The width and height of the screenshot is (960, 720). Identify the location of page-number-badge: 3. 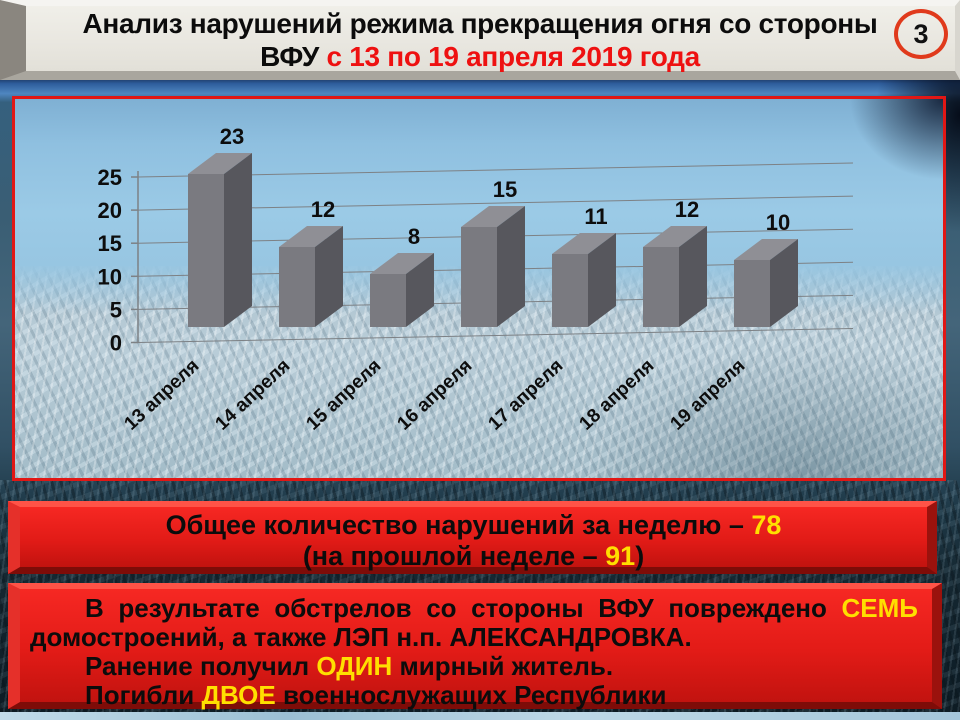
(921, 34).